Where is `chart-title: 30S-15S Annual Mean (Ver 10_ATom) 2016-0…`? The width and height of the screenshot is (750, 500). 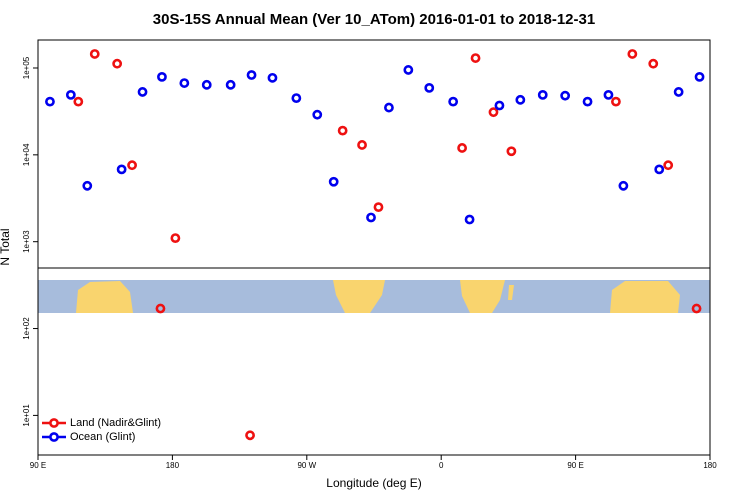
chart-title: 30S-15S Annual Mean (Ver 10_ATom) 2016-0… is located at coordinates (374, 19).